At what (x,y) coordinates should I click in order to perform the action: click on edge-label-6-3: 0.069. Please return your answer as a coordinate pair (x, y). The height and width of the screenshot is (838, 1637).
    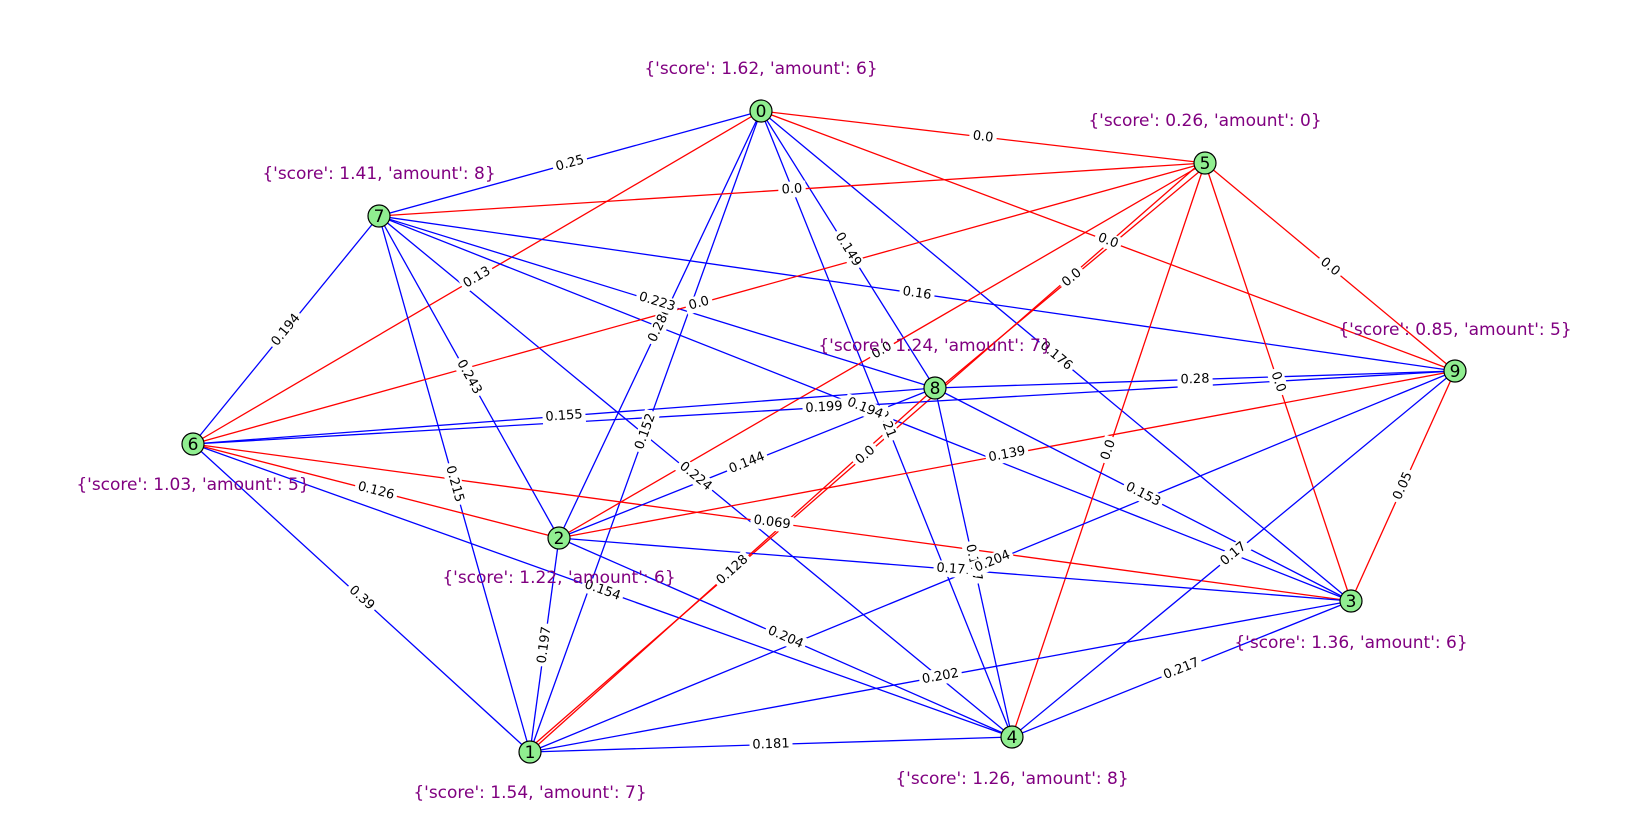
    Looking at the image, I should click on (772, 522).